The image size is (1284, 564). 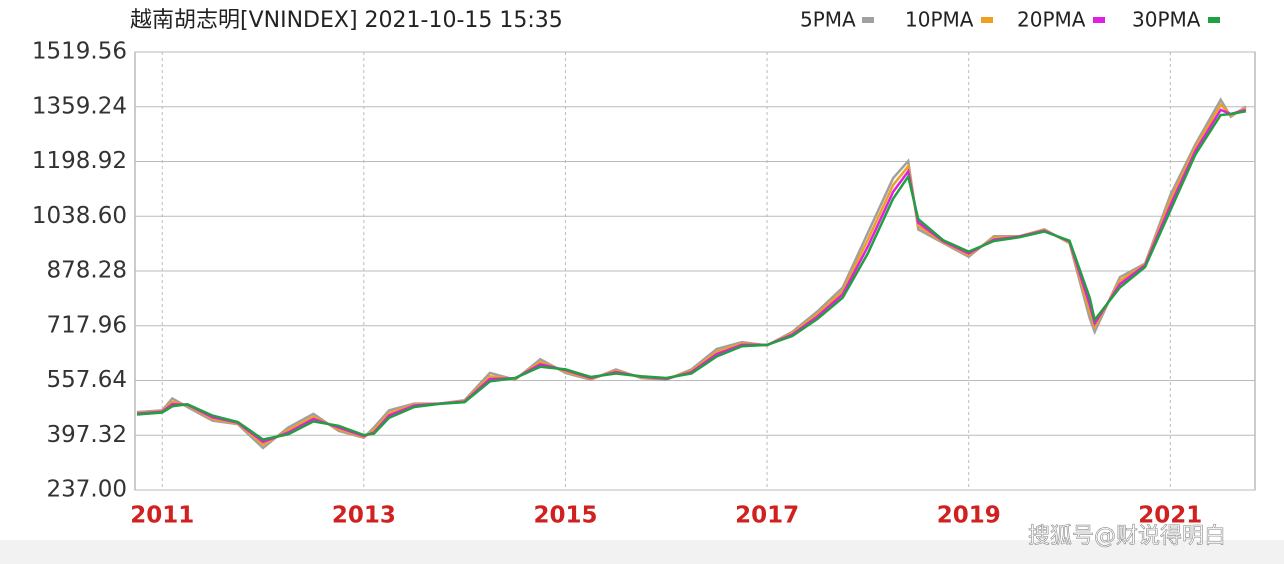 I want to click on x-tick-label: 2017, so click(x=767, y=516).